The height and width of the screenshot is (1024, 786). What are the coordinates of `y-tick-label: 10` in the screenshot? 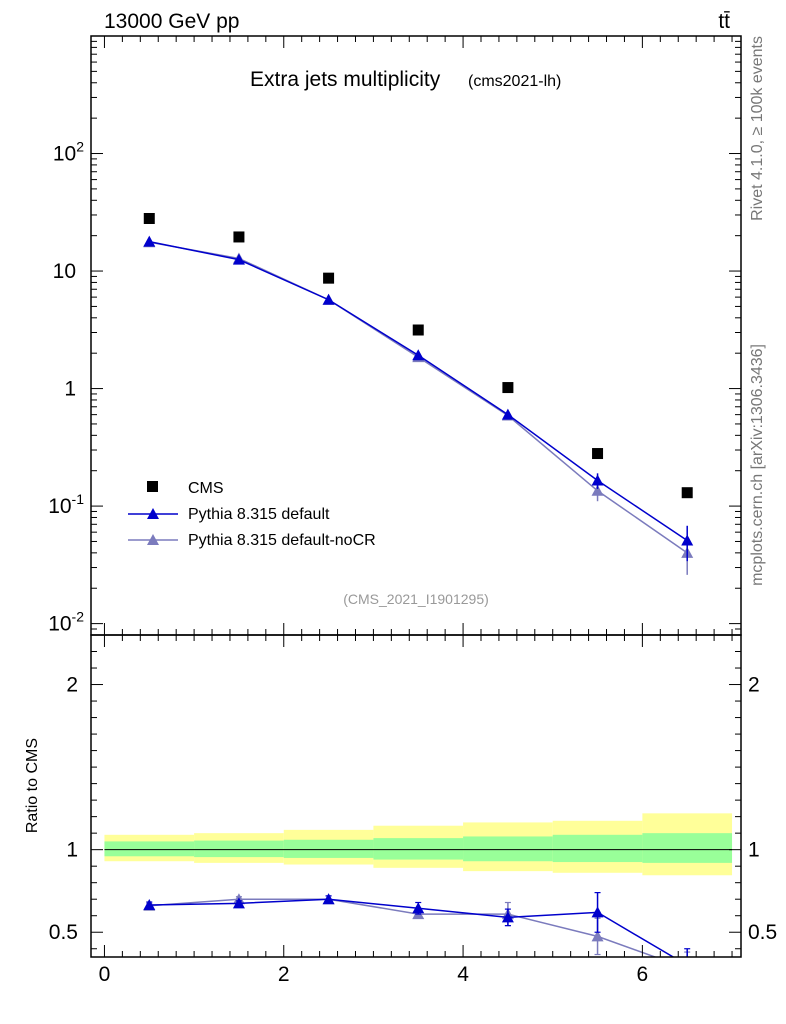 It's located at (64, 271).